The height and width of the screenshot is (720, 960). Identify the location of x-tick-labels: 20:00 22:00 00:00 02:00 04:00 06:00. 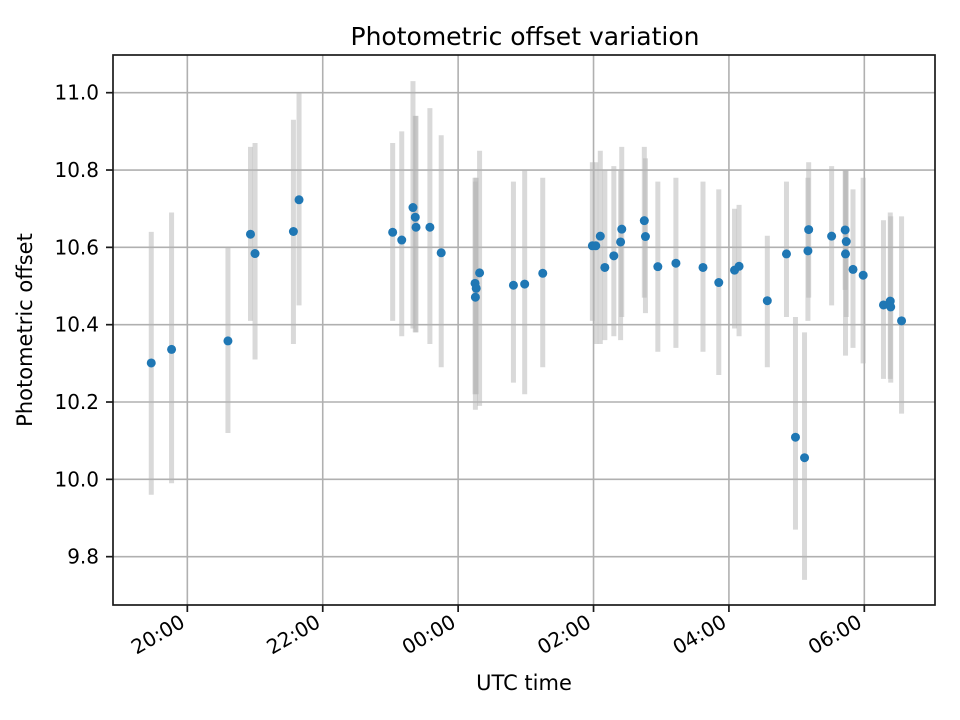
(496, 635).